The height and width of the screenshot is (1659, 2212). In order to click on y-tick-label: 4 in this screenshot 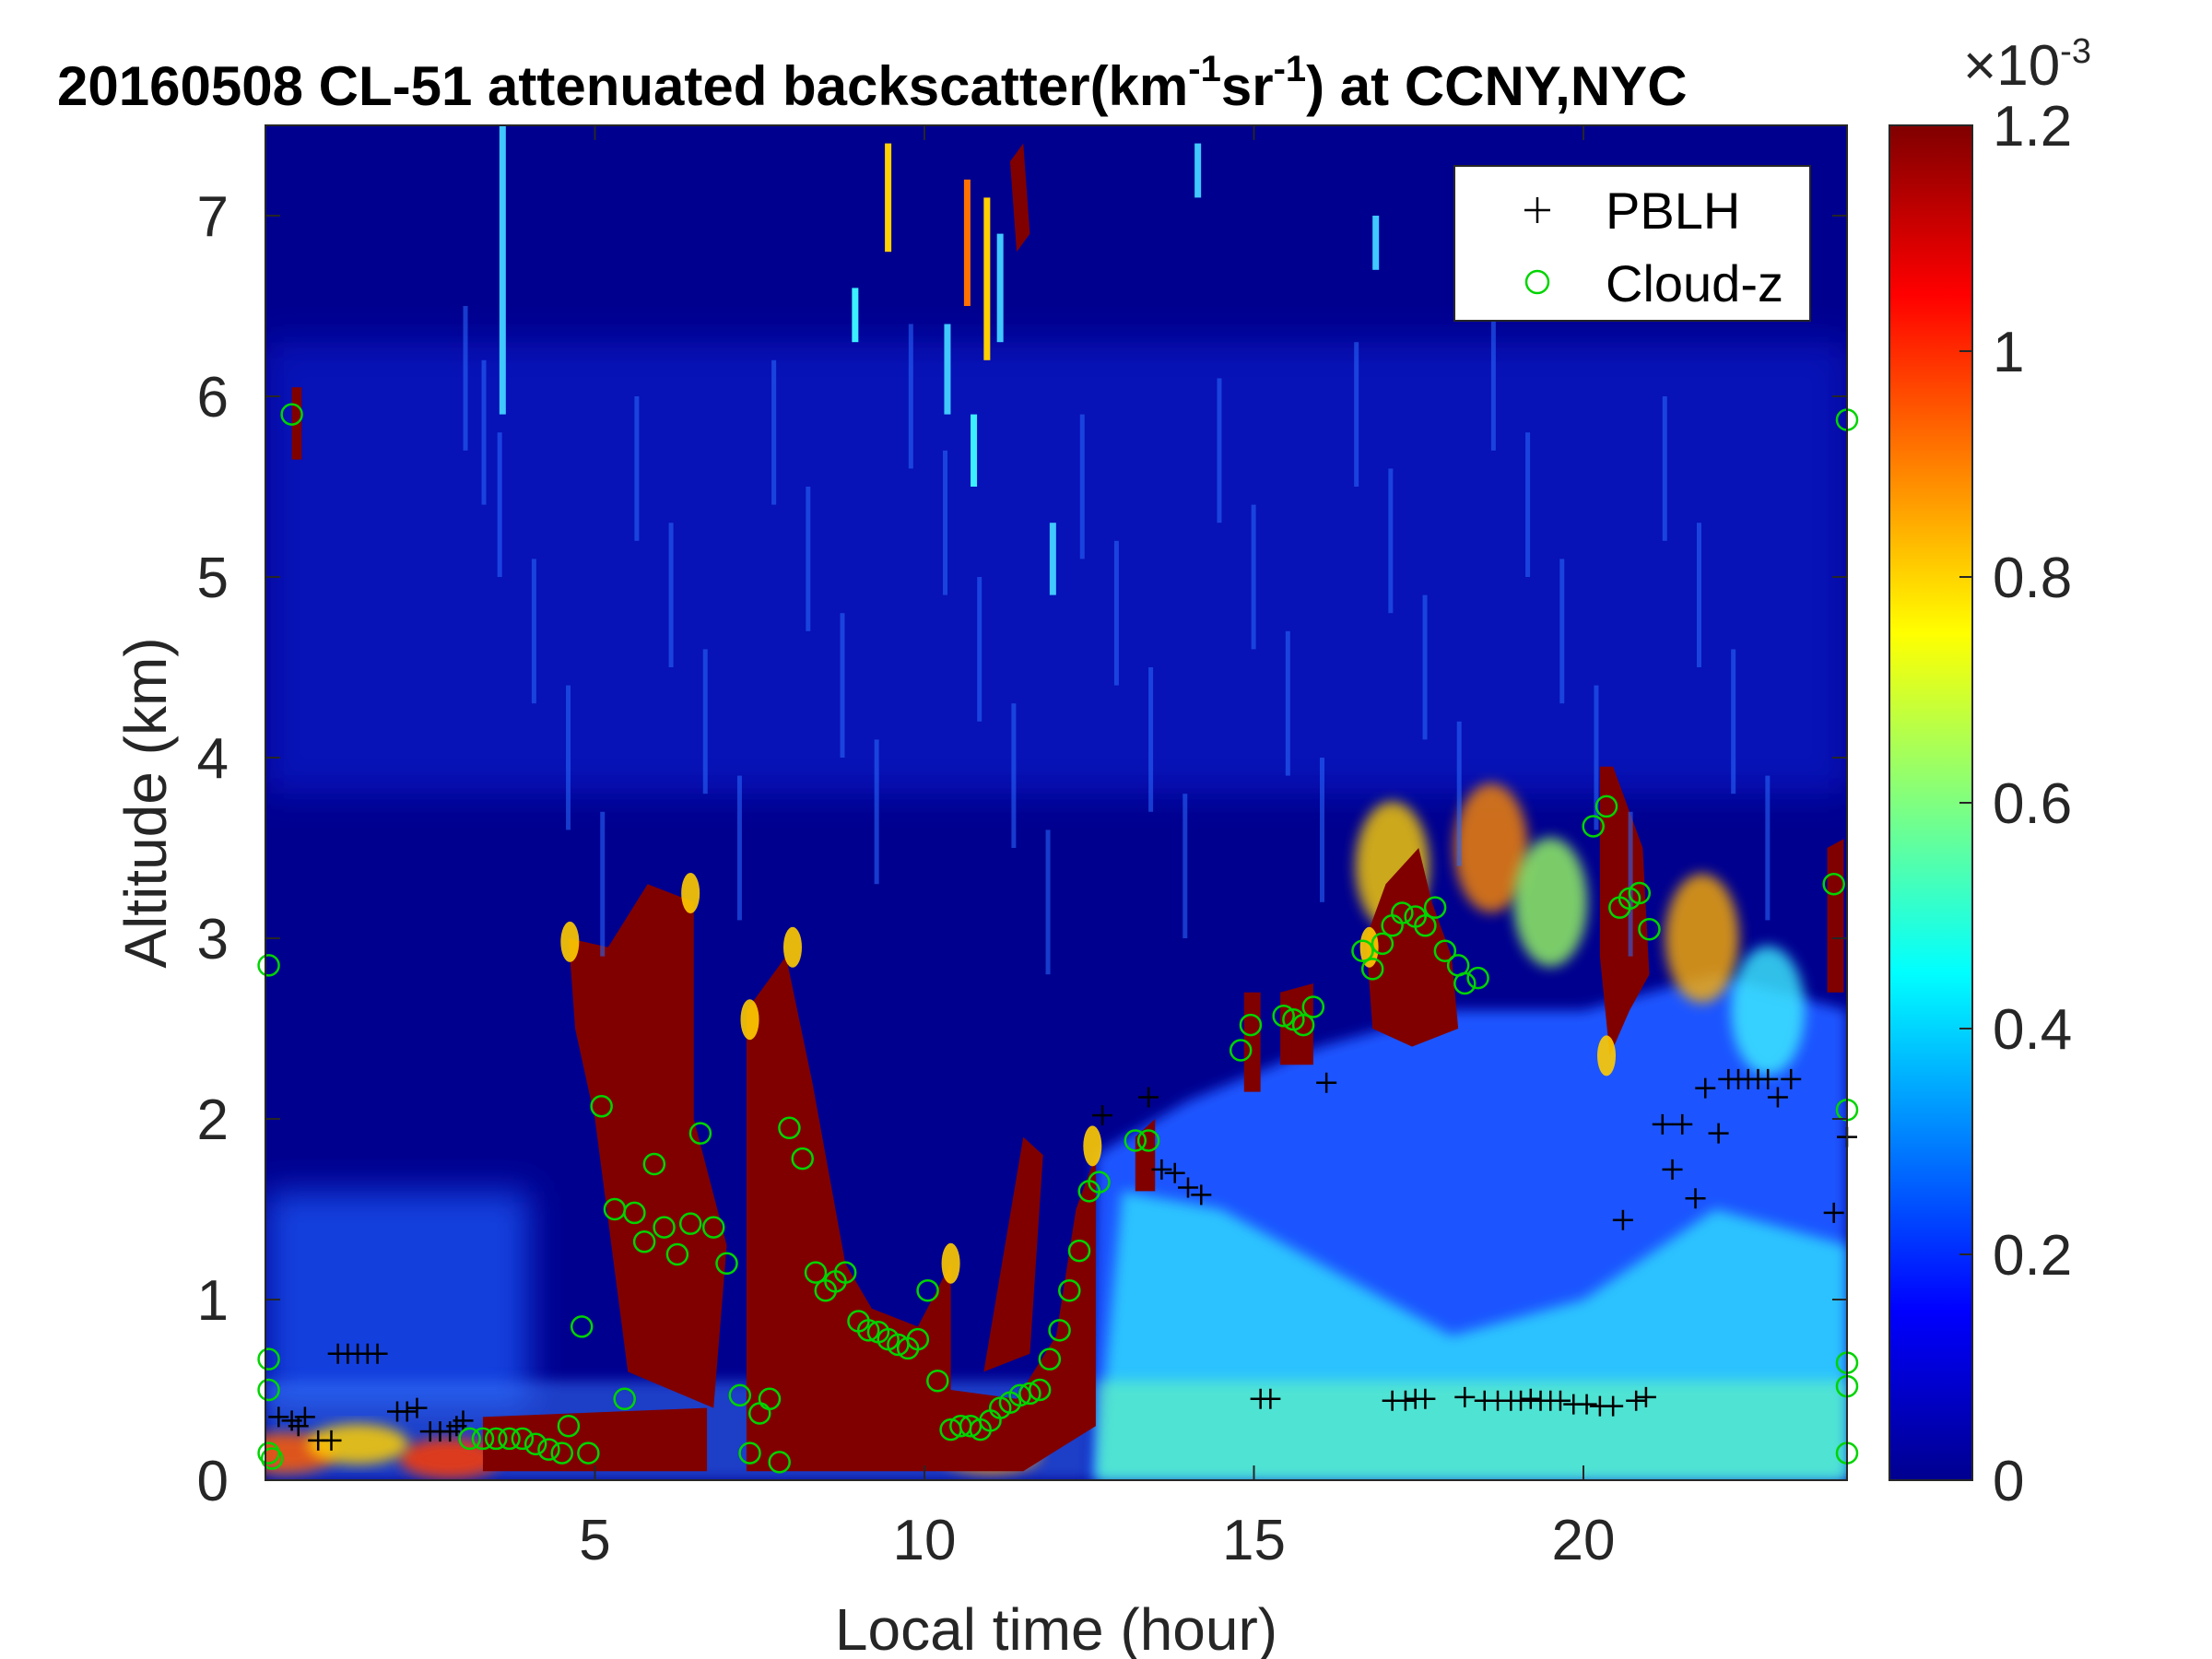, I will do `click(213, 759)`.